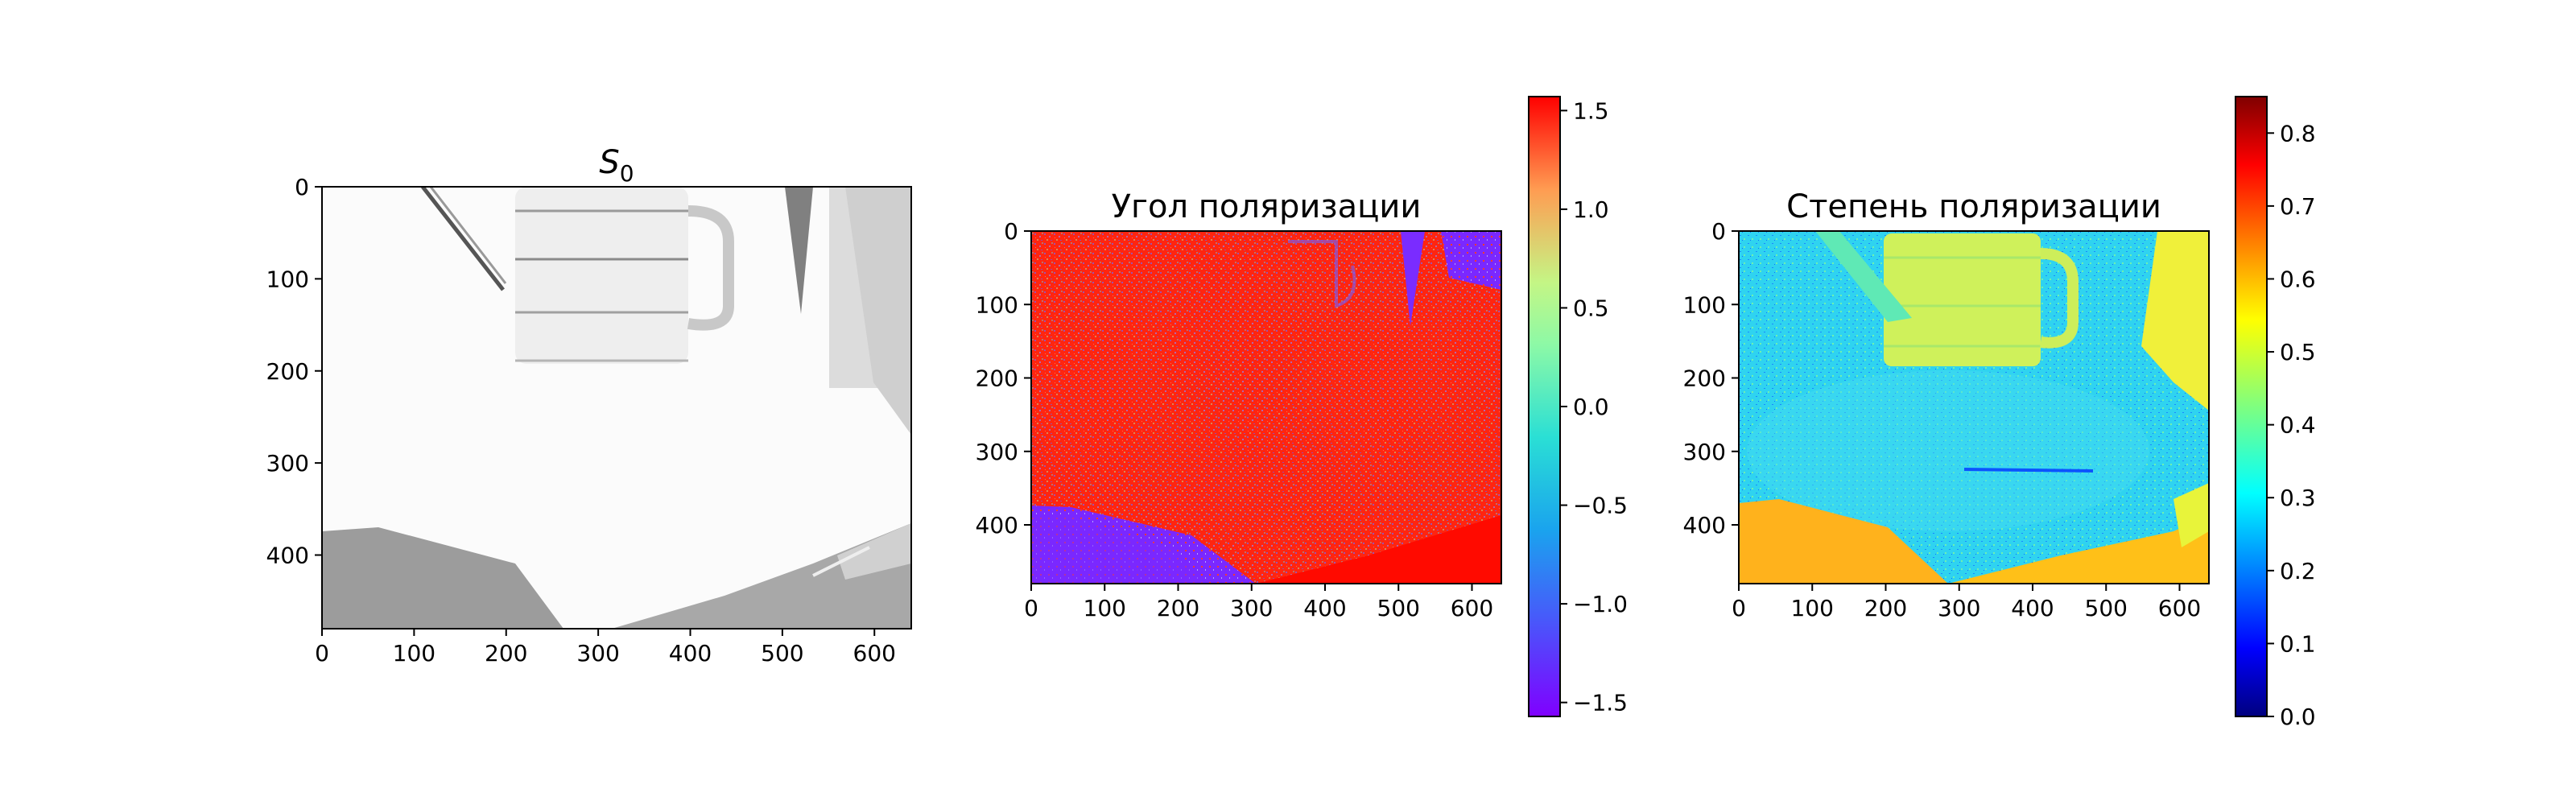 The image size is (2576, 805). Describe the element at coordinates (2298, 643) in the screenshot. I see `colorbar-tick-label: 0.1` at that location.